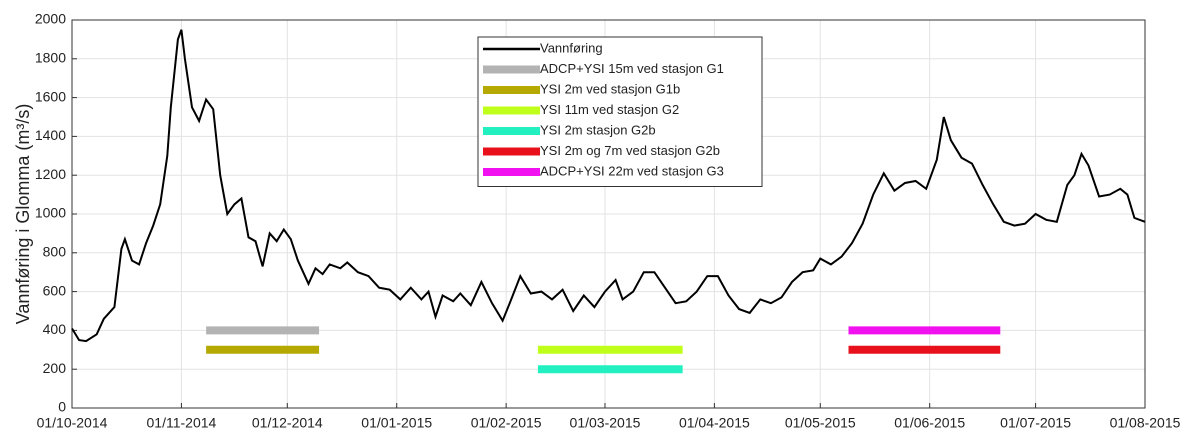 This screenshot has height=438, width=1184. What do you see at coordinates (605, 423) in the screenshot?
I see `x-tick-label: 01/03-2015` at bounding box center [605, 423].